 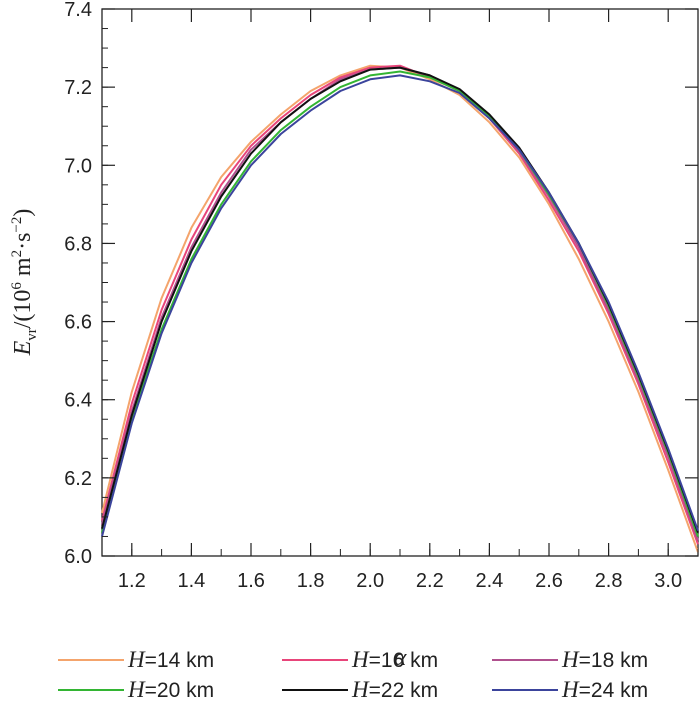 I want to click on x-tick-label: 1.2, so click(x=132, y=581).